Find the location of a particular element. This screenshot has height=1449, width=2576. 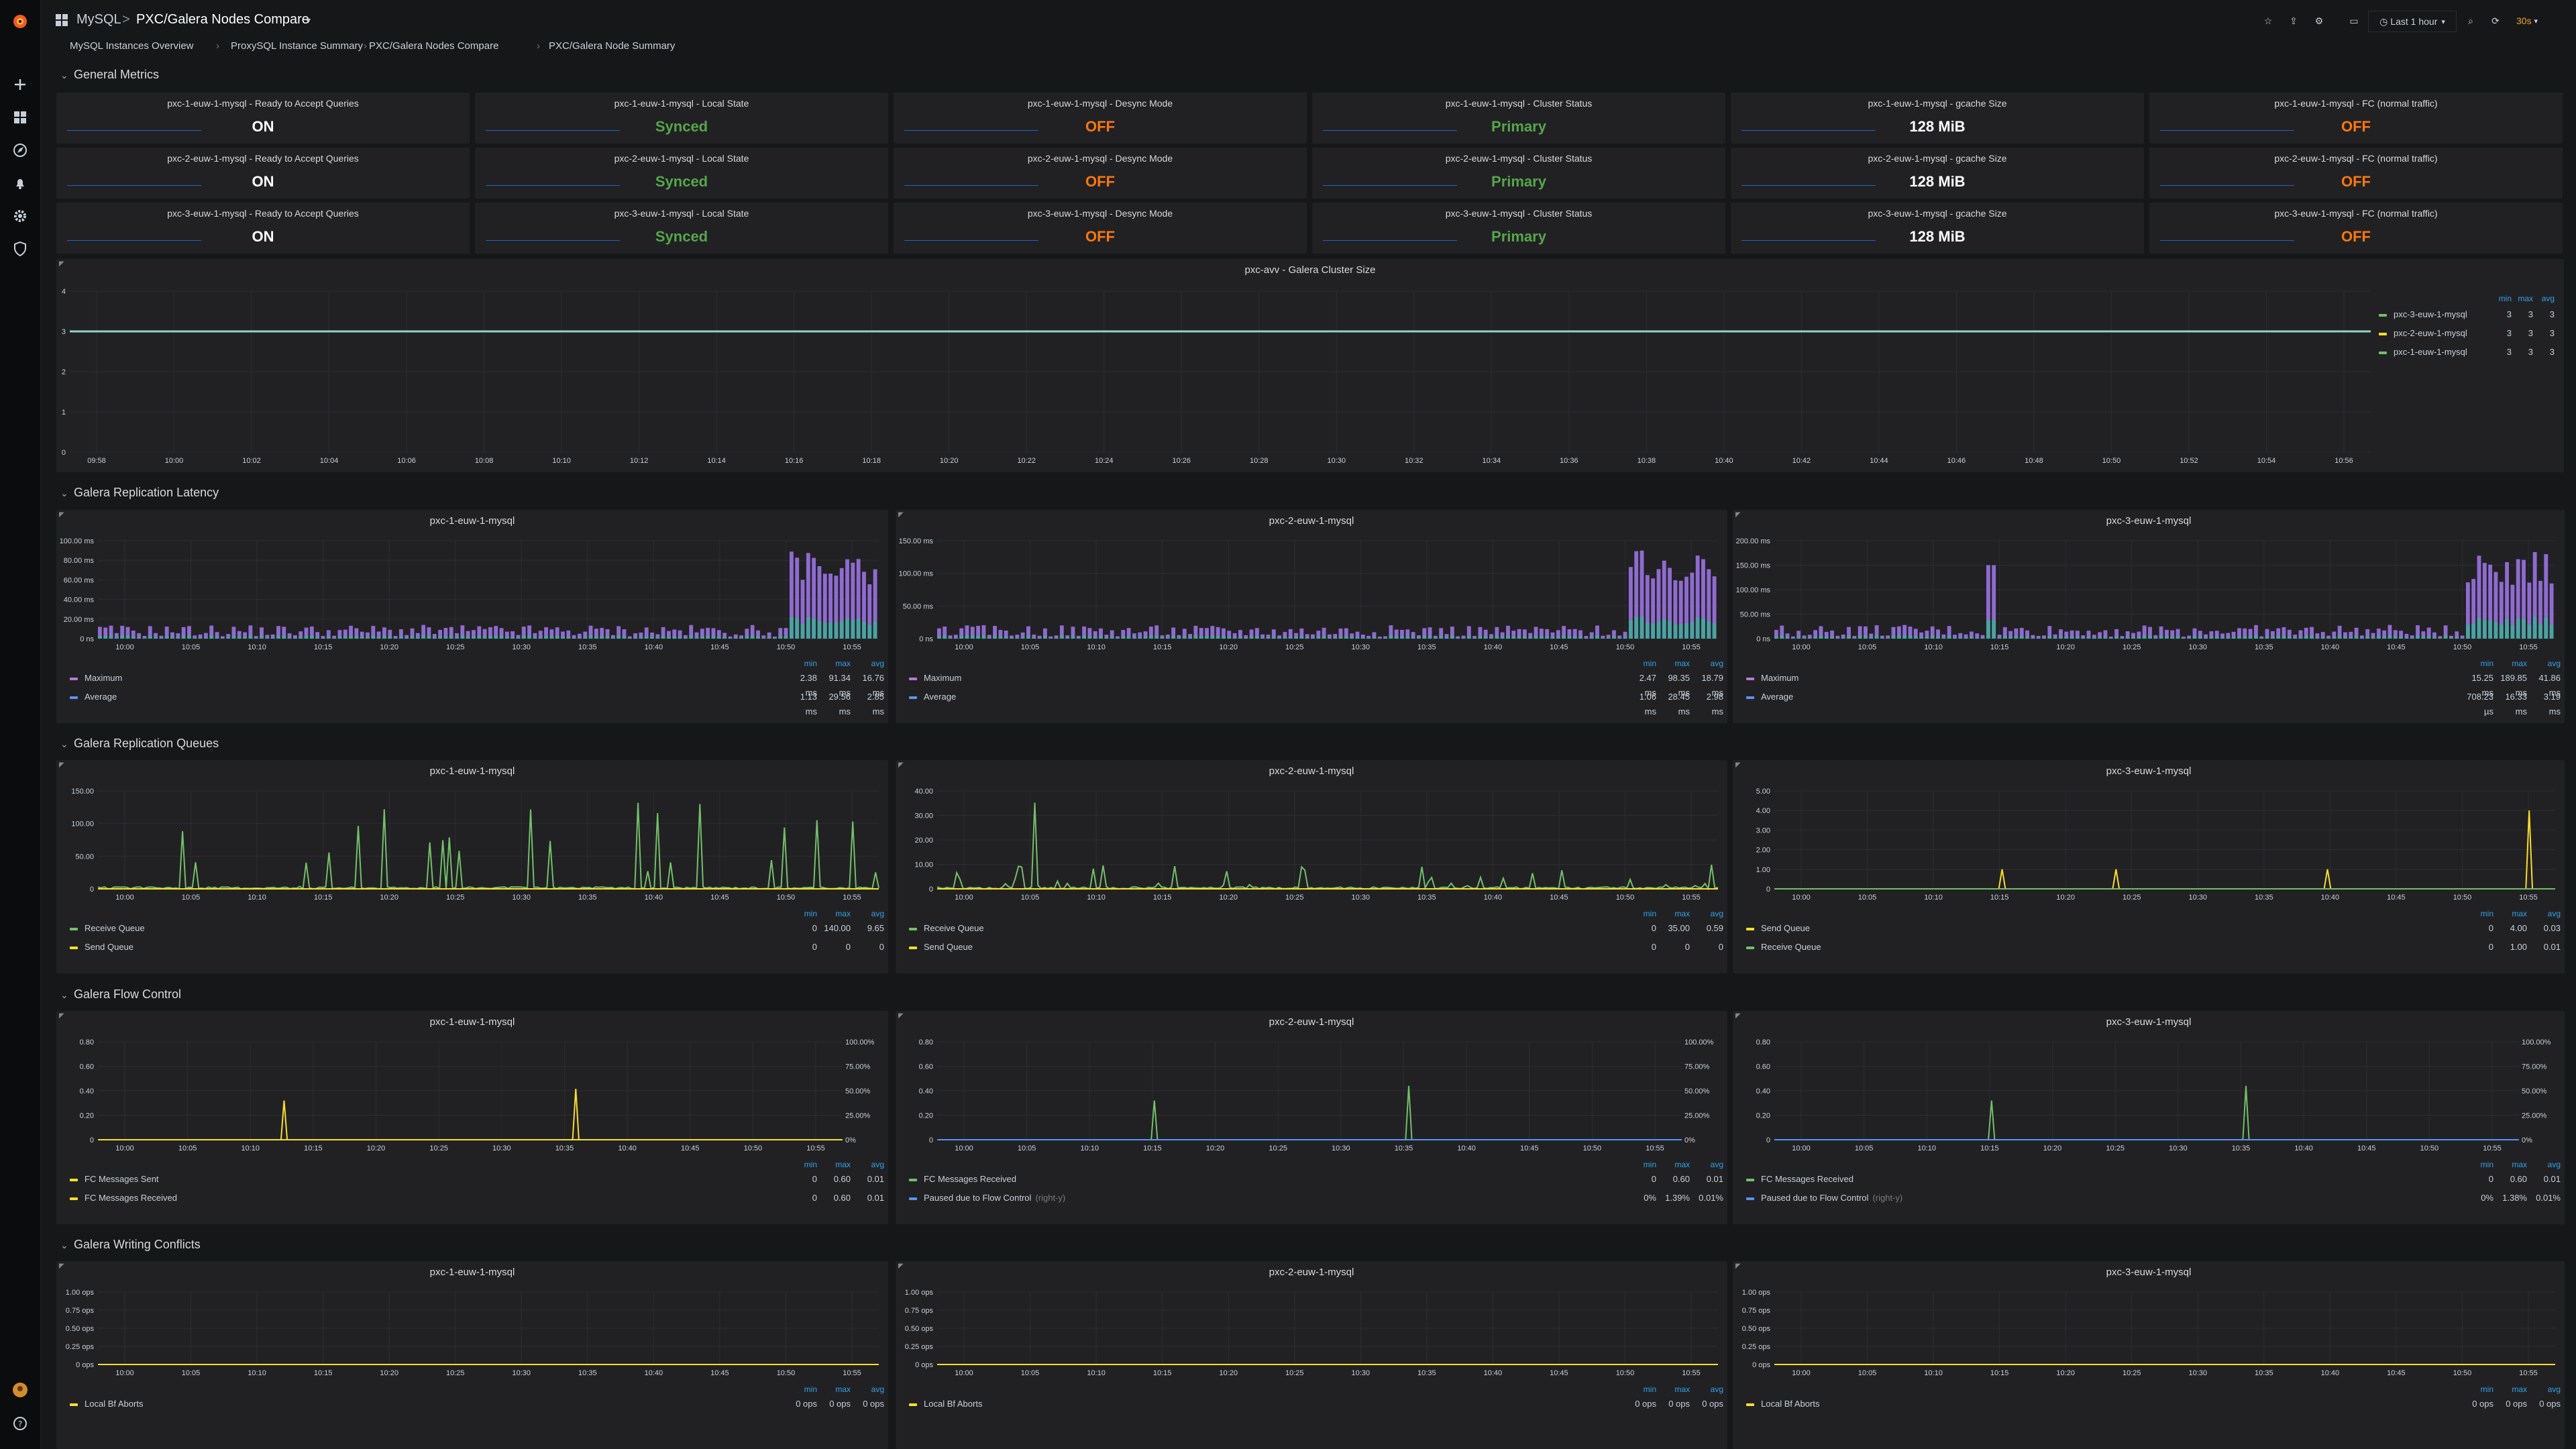

link-mysql-instances-overview: MySQL Instances Overview is located at coordinates (132, 46).